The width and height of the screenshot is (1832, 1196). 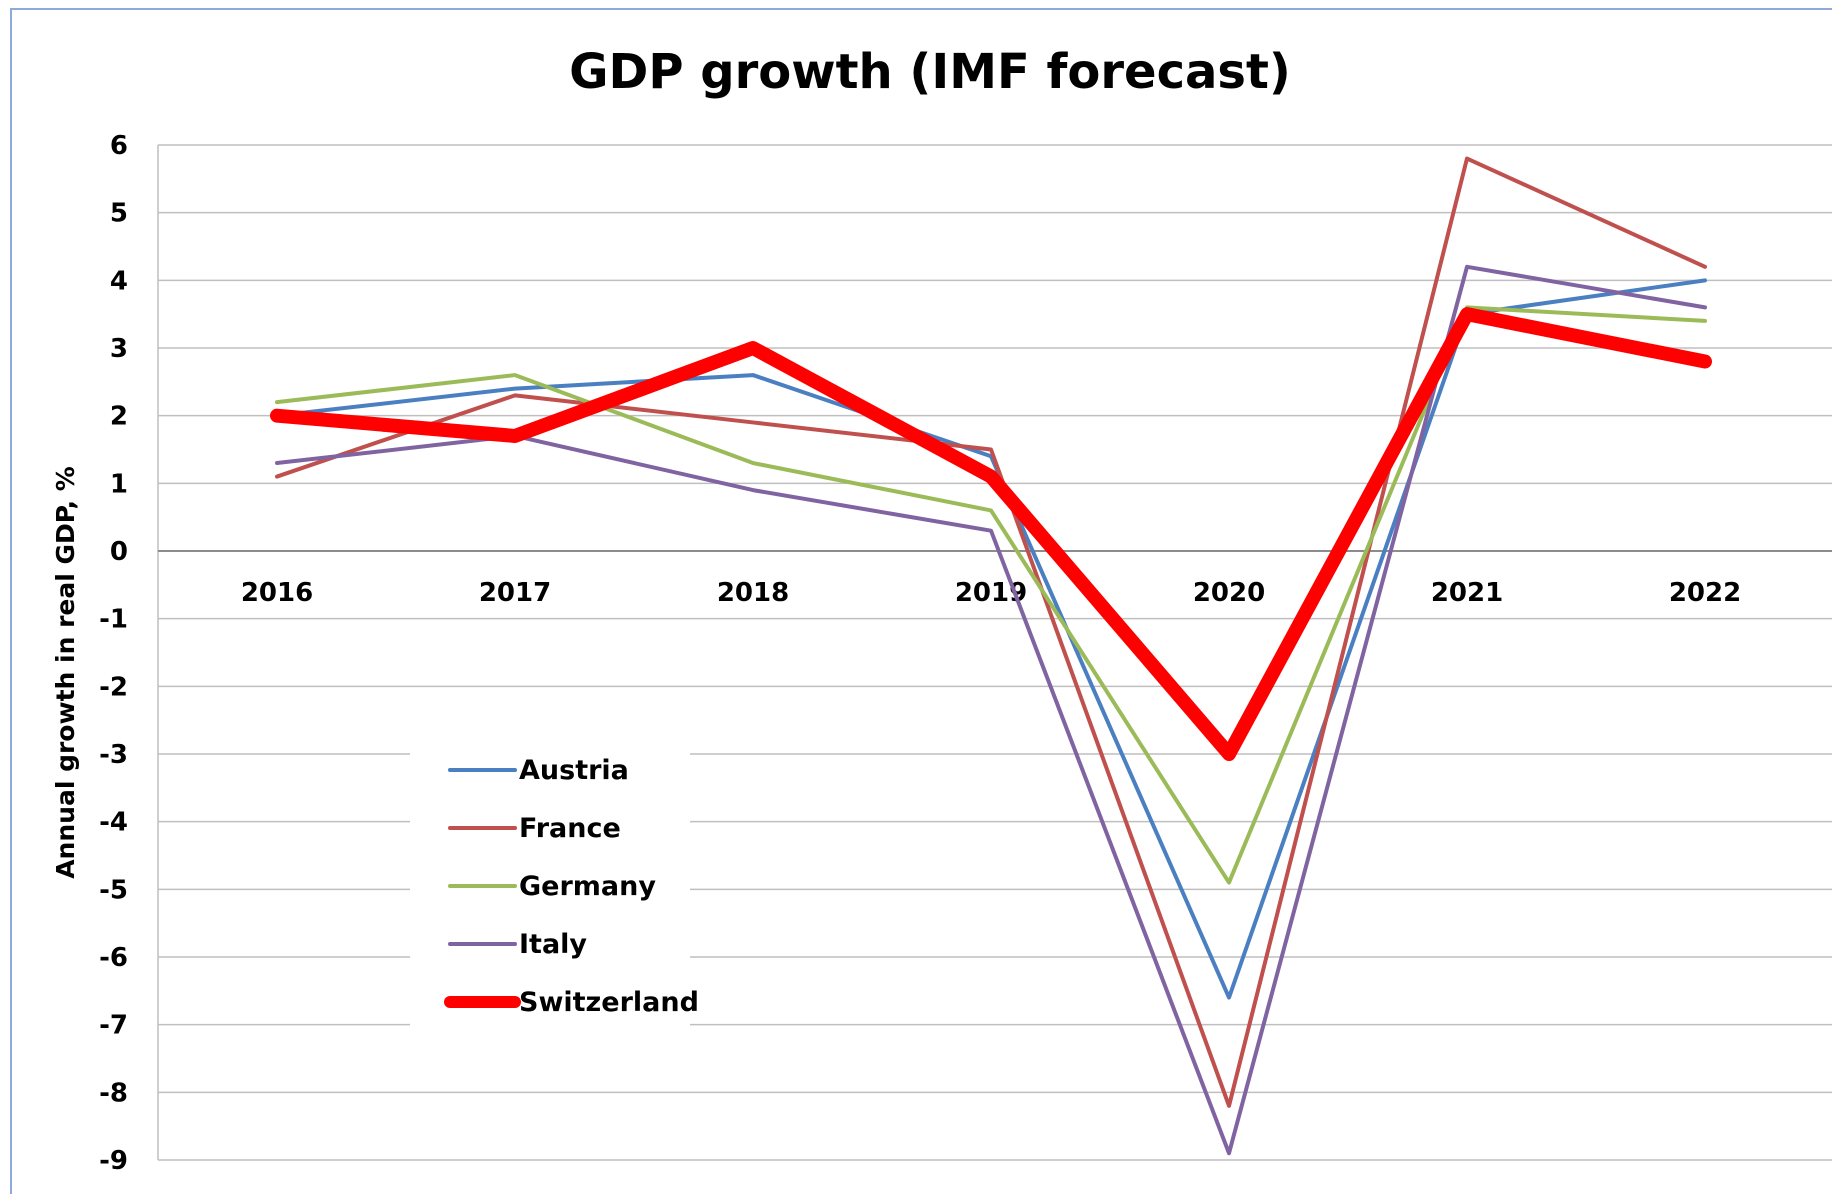 What do you see at coordinates (1467, 593) in the screenshot?
I see `x-tick-label: 2021` at bounding box center [1467, 593].